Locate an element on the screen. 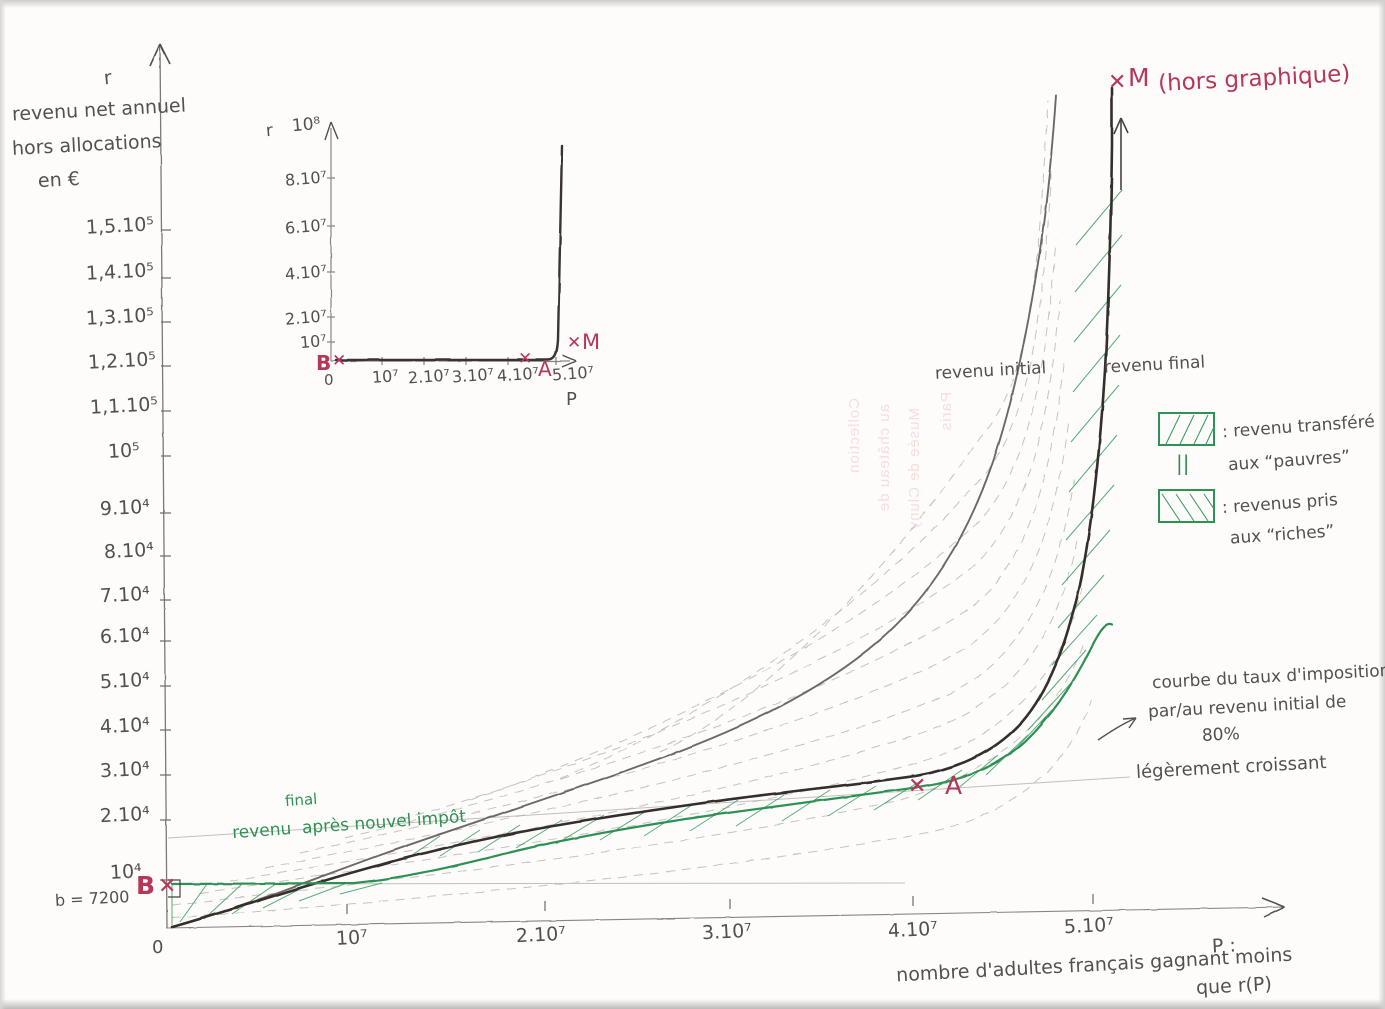 The height and width of the screenshot is (1009, 1385). inset-y-tick-3: 2.10⁷ is located at coordinates (306, 317).